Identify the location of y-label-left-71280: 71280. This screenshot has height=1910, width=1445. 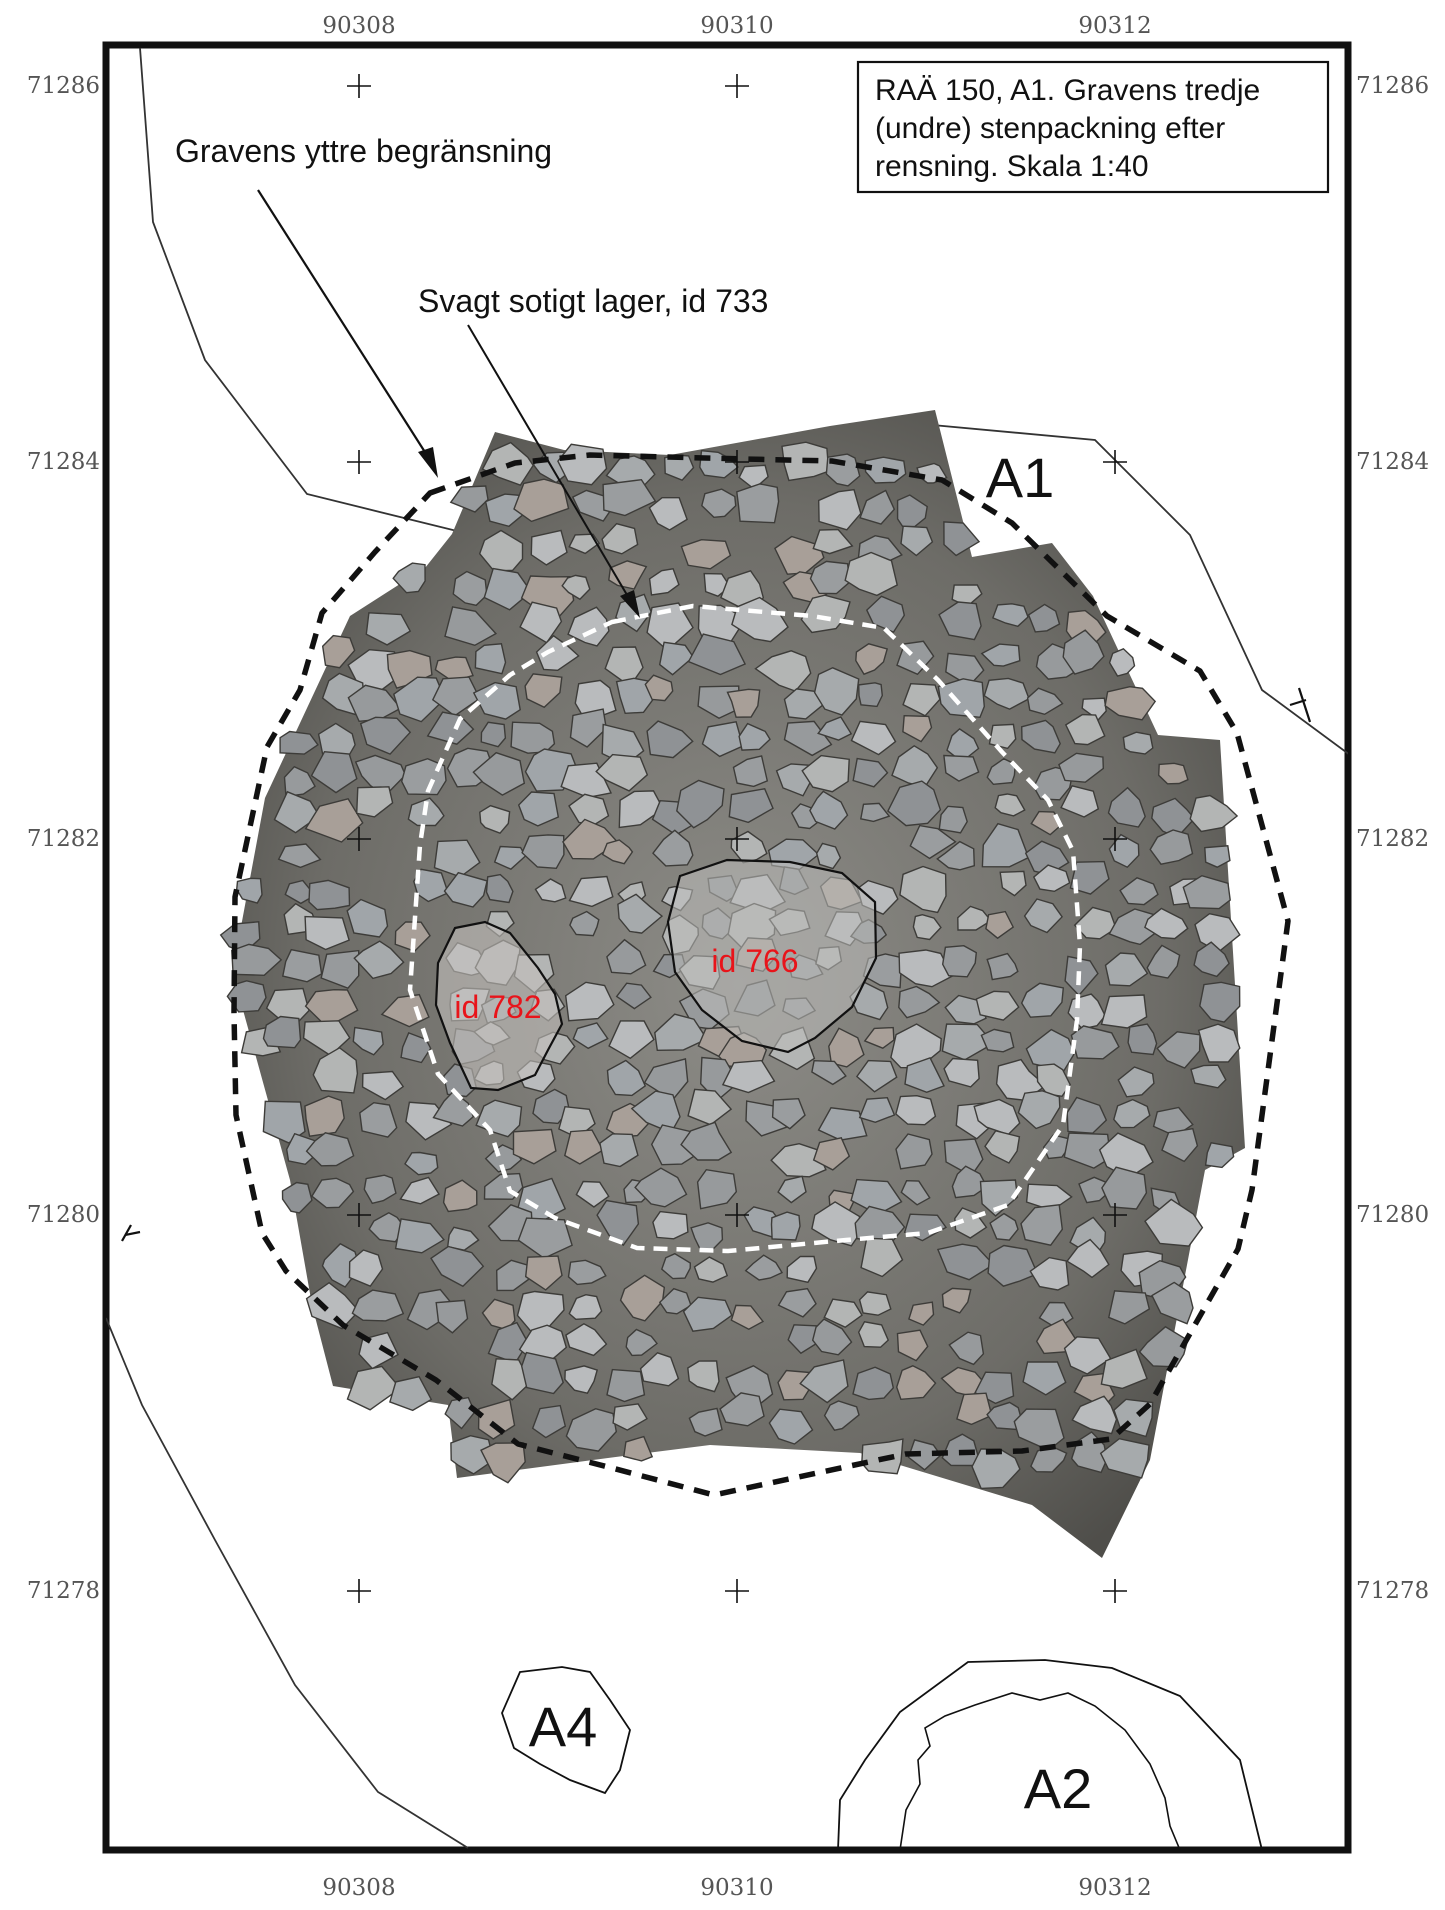
(63, 1215).